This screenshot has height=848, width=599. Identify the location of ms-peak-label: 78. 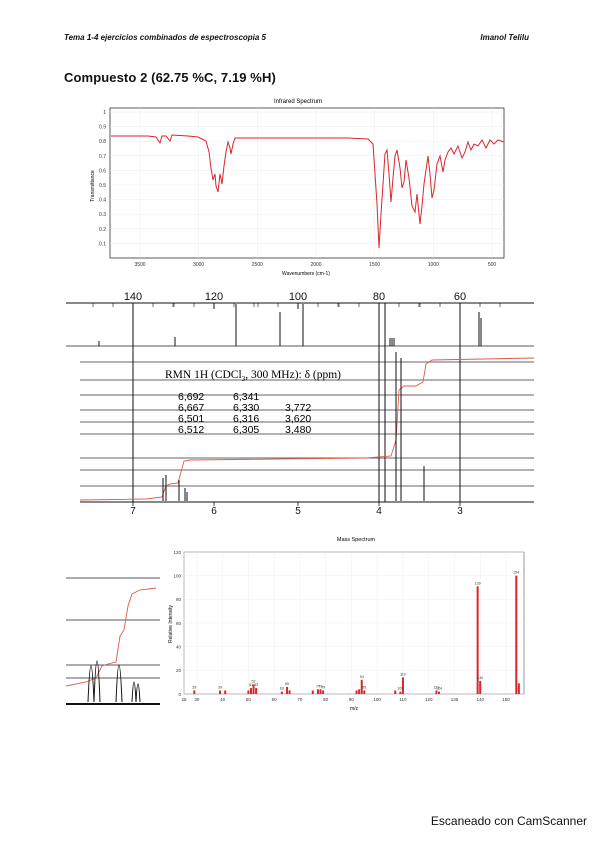
(321, 686).